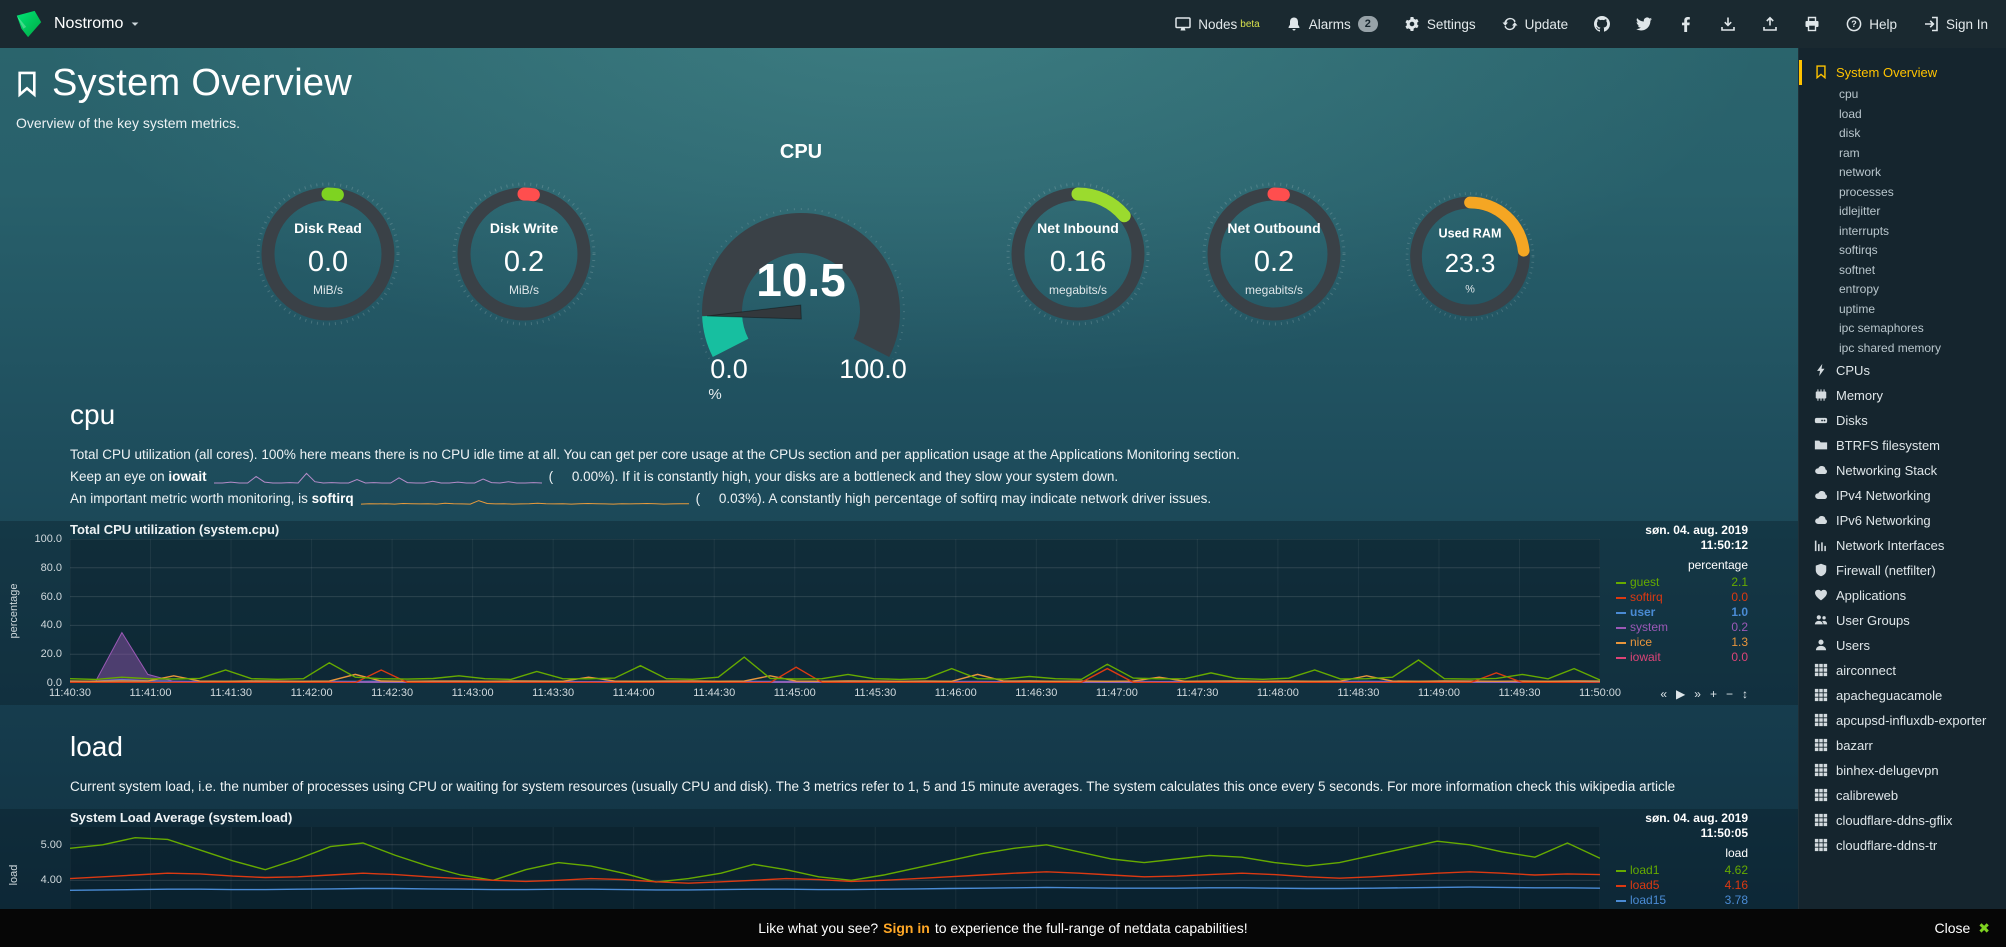 Image resolution: width=2006 pixels, height=947 pixels. I want to click on gauge-disk-write: Disk Write 0.2 MiB/s, so click(524, 256).